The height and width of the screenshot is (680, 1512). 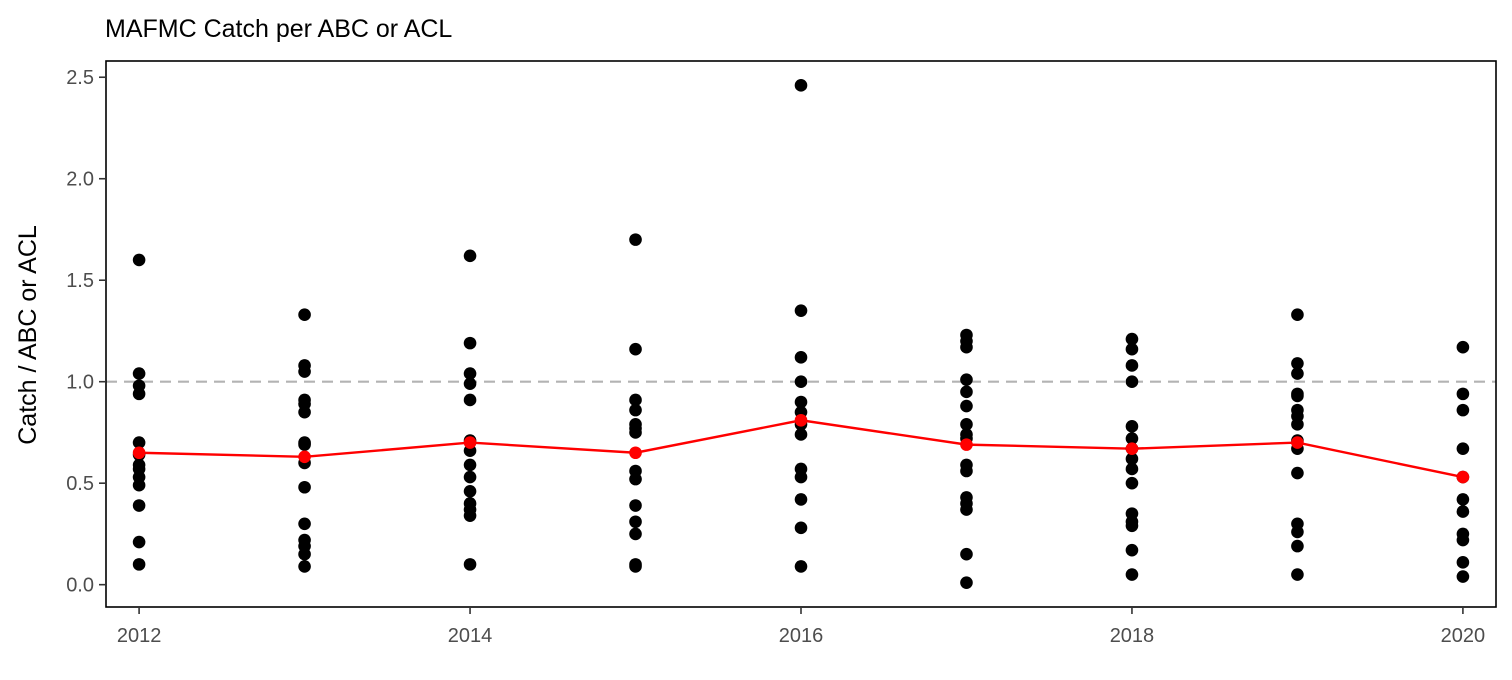 I want to click on x-tick-label: 2012, so click(x=139, y=636).